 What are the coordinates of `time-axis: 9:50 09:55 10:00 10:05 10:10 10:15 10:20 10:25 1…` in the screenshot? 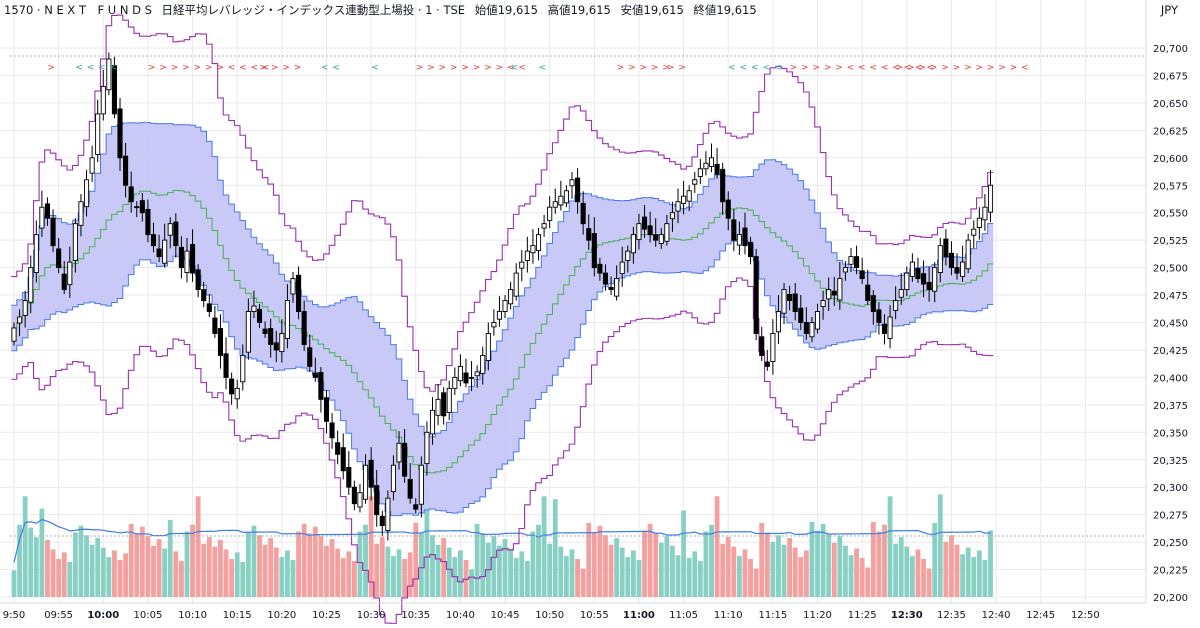 It's located at (551, 615).